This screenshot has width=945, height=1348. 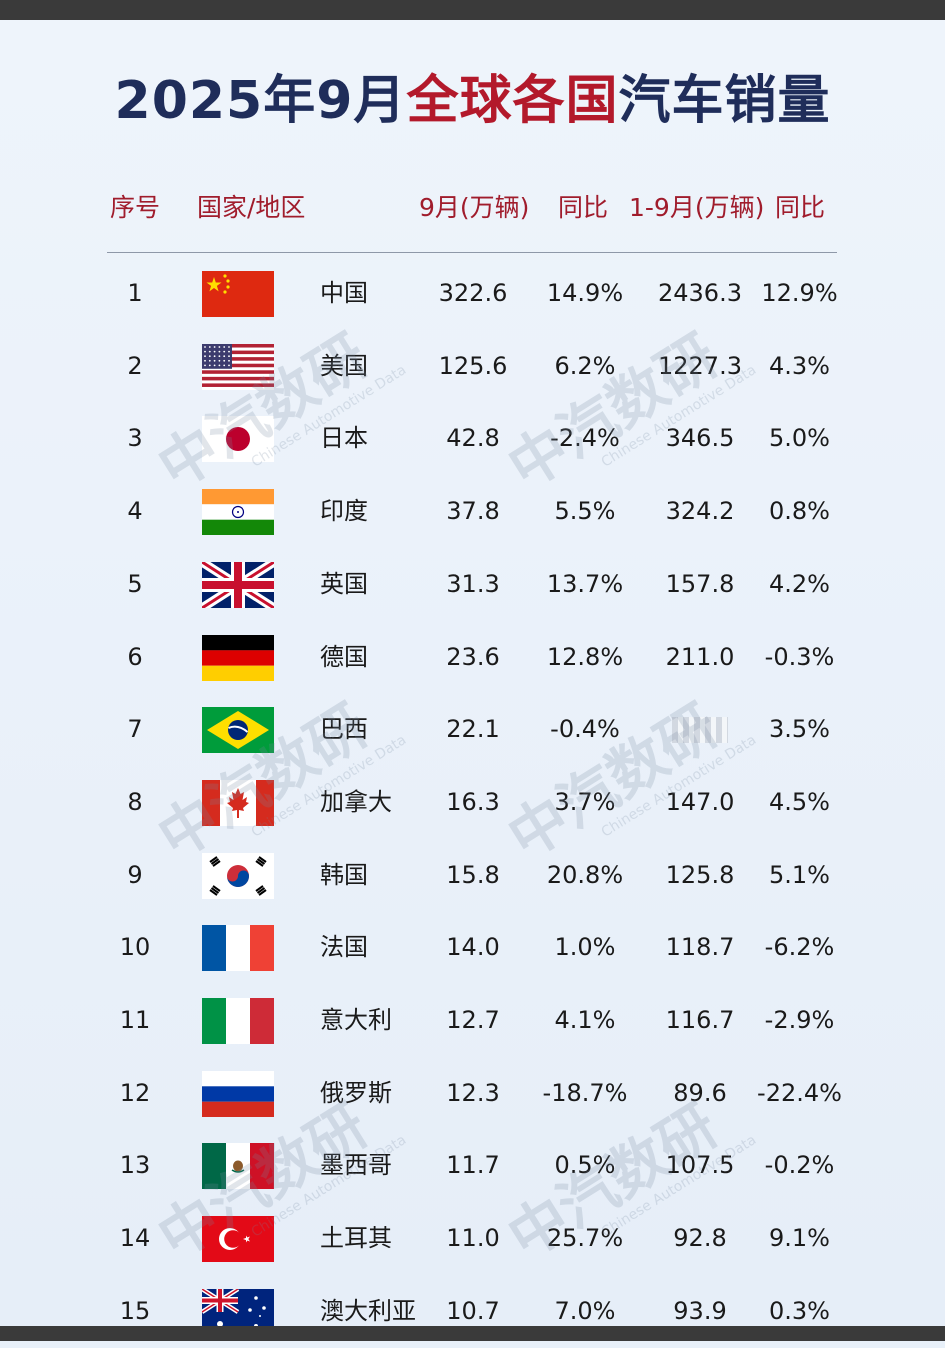 What do you see at coordinates (585, 293) in the screenshot?
I see `sep-yoy-cell: 14.9%` at bounding box center [585, 293].